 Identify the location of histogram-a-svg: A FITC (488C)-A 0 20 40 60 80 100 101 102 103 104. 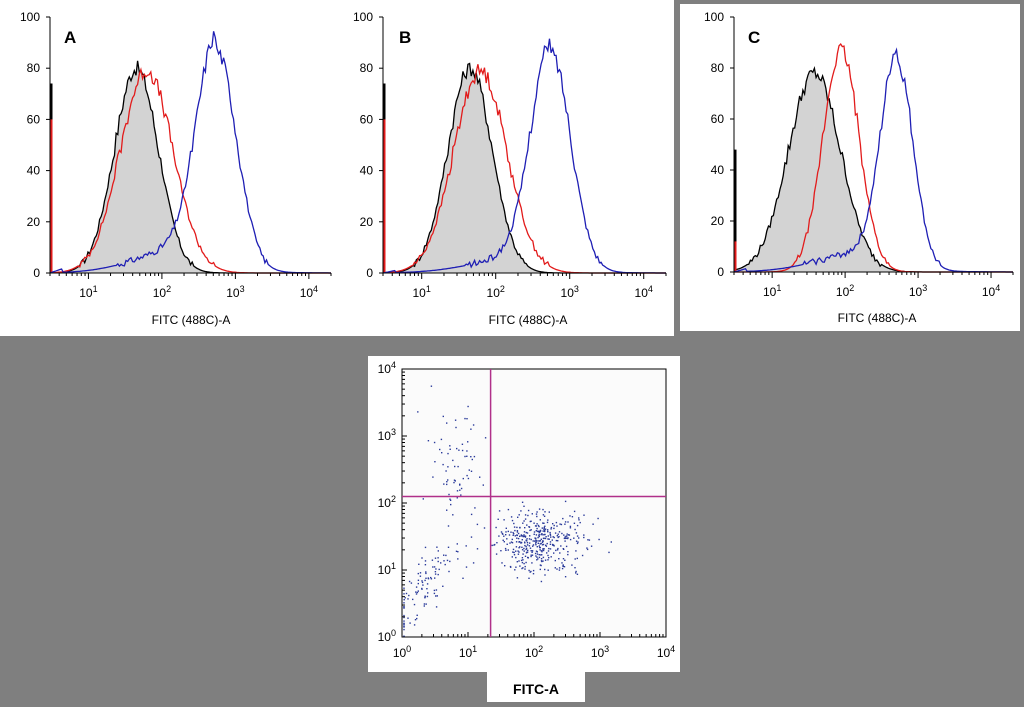
(176, 168).